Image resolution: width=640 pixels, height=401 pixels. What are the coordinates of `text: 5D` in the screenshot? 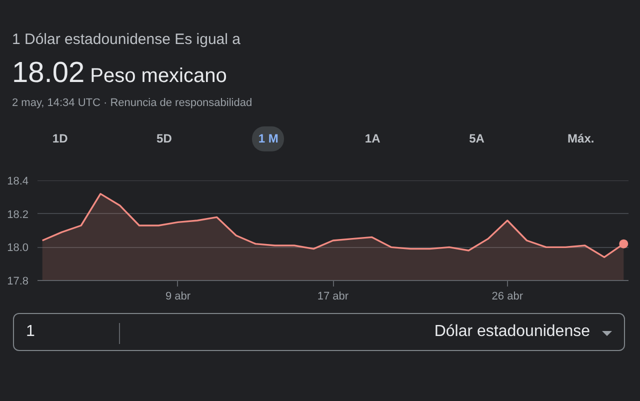 It's located at (164, 139).